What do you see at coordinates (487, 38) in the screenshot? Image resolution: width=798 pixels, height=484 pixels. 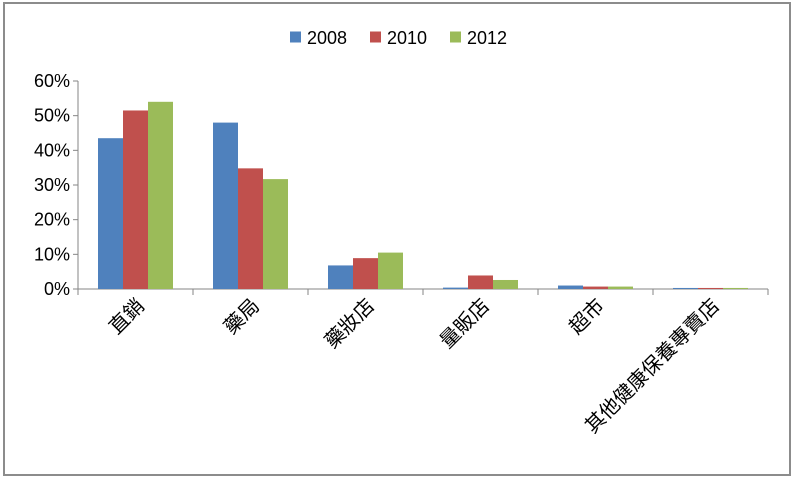 I see `legend-label-2012: 2012` at bounding box center [487, 38].